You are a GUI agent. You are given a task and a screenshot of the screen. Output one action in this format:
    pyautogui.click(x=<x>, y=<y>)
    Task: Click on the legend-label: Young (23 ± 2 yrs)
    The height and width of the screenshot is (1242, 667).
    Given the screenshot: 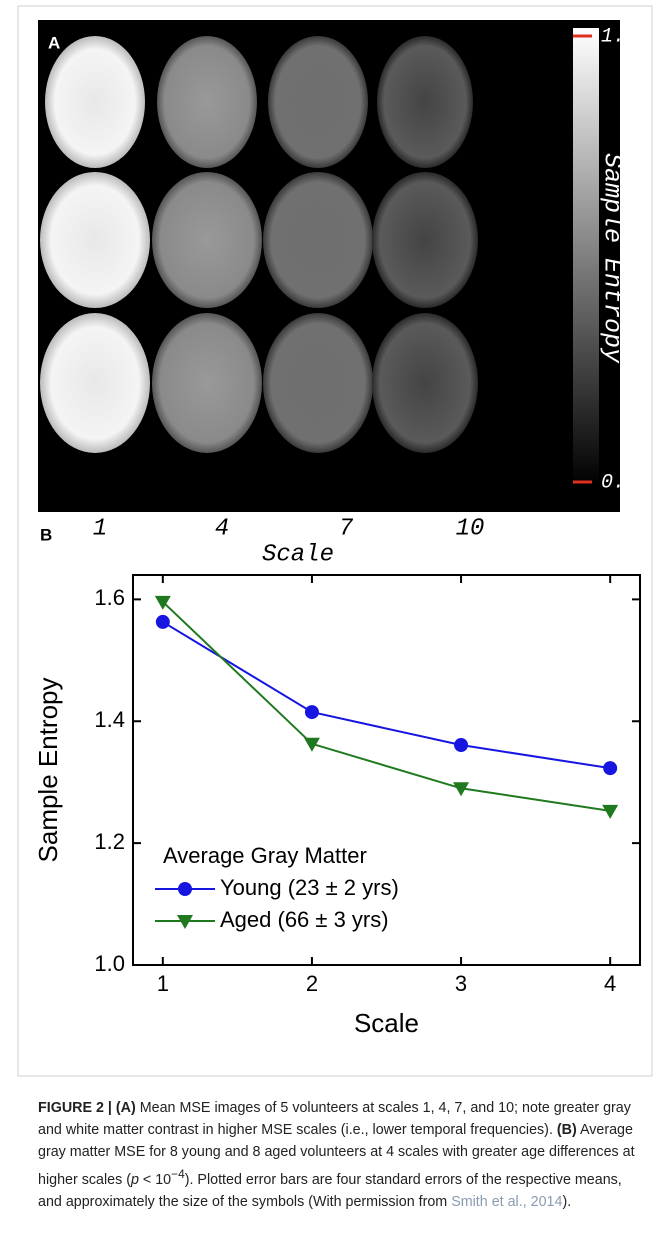 What is the action you would take?
    pyautogui.click(x=309, y=887)
    